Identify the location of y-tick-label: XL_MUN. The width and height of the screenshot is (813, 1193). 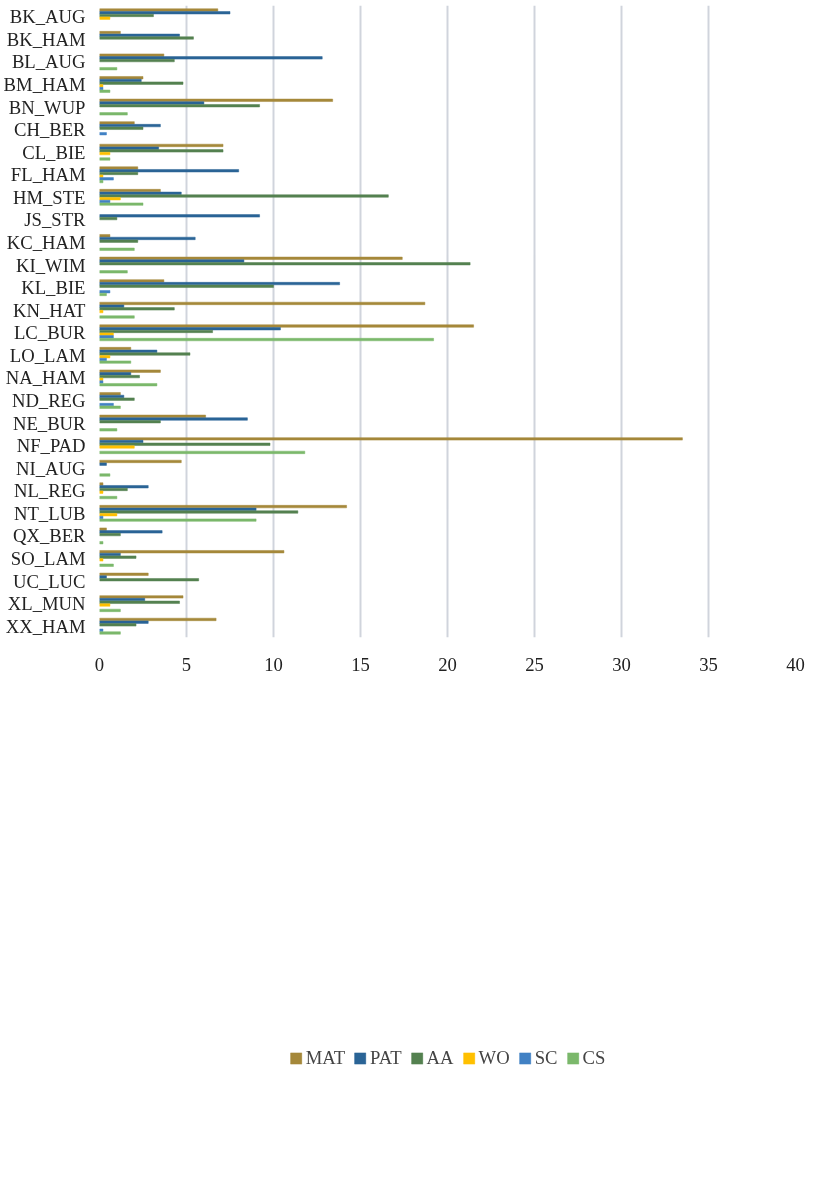
(47, 604).